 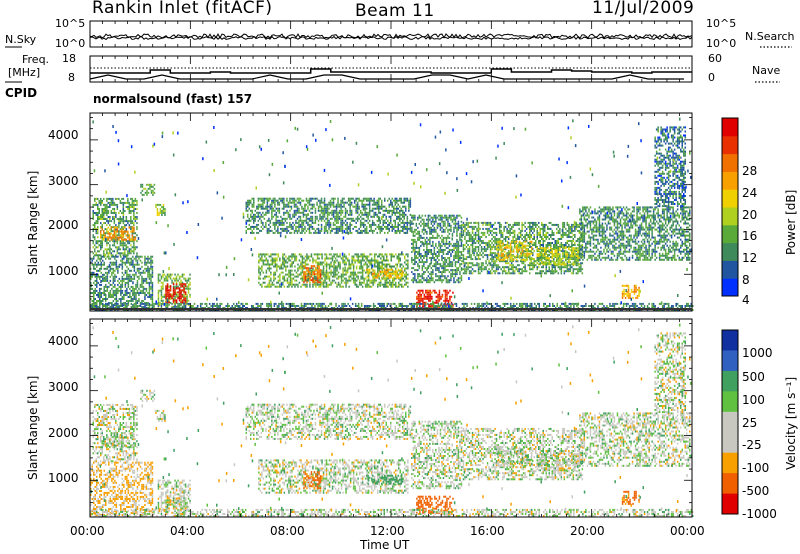 I want to click on vel-cb-m1000: -1000, so click(x=759, y=514).